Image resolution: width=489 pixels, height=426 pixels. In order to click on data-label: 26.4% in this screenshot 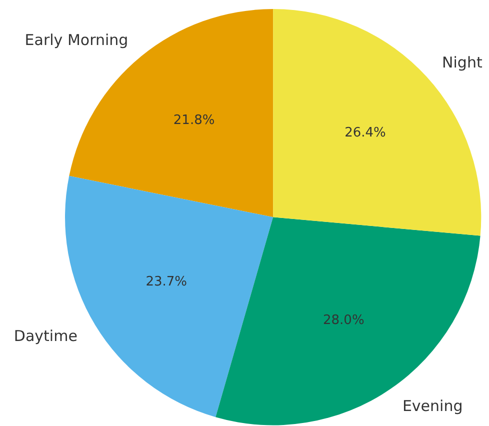, I will do `click(365, 132)`.